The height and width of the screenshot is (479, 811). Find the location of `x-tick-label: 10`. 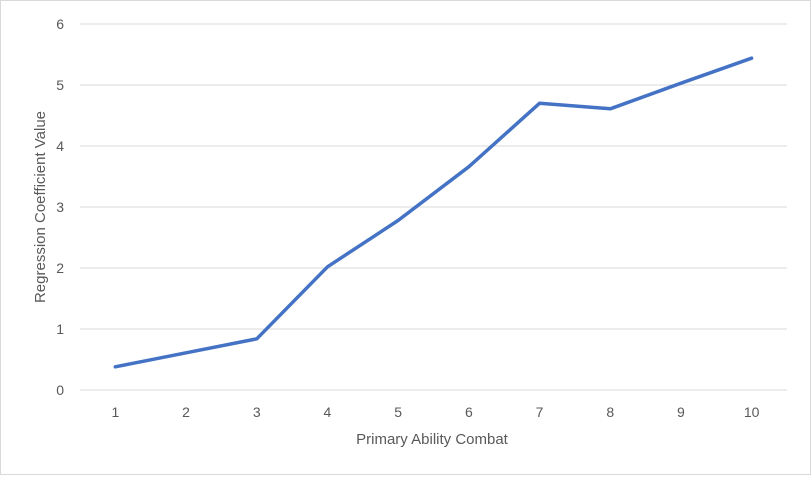

x-tick-label: 10 is located at coordinates (752, 412).